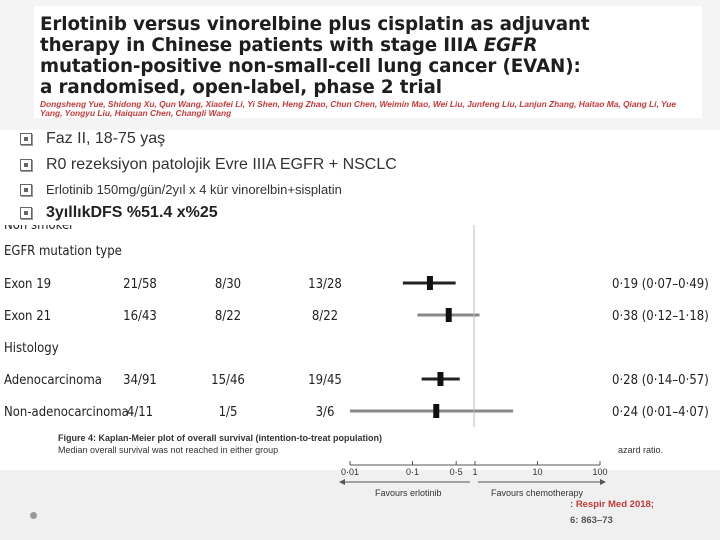 The width and height of the screenshot is (720, 540). I want to click on arrow-right-icon, so click(603, 482).